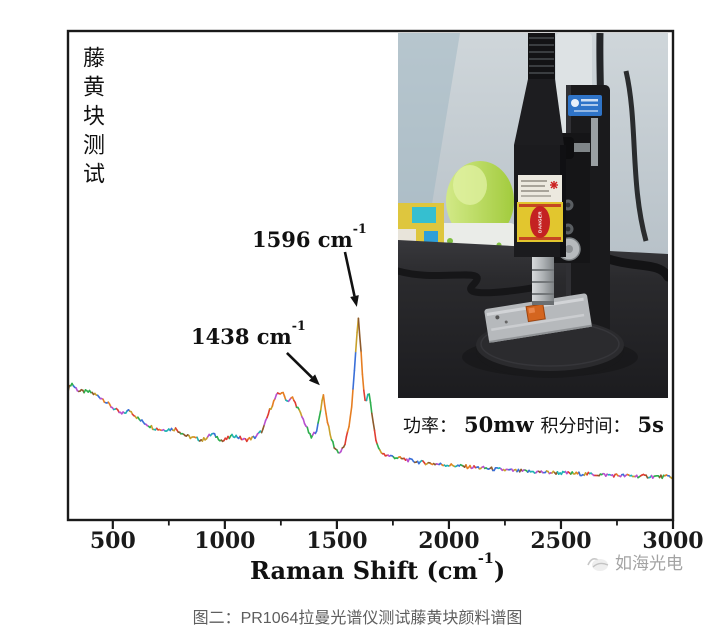 The height and width of the screenshot is (631, 715). What do you see at coordinates (336, 541) in the screenshot?
I see `x-tick-label: 1500` at bounding box center [336, 541].